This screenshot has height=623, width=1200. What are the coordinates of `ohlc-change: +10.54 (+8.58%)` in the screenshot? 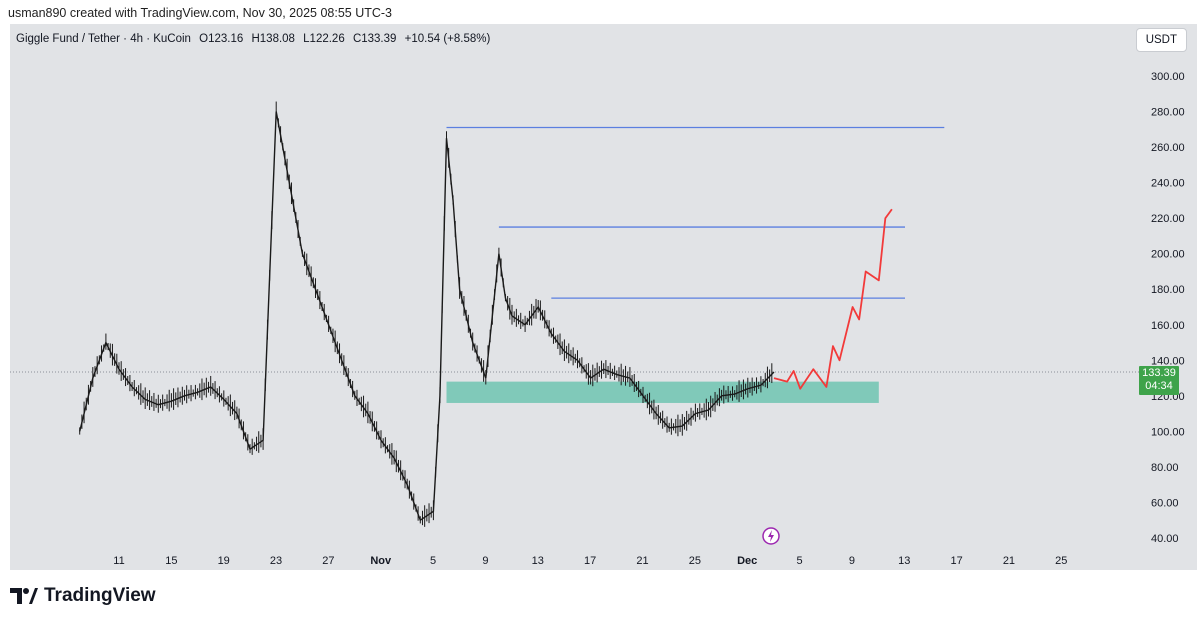 It's located at (447, 39).